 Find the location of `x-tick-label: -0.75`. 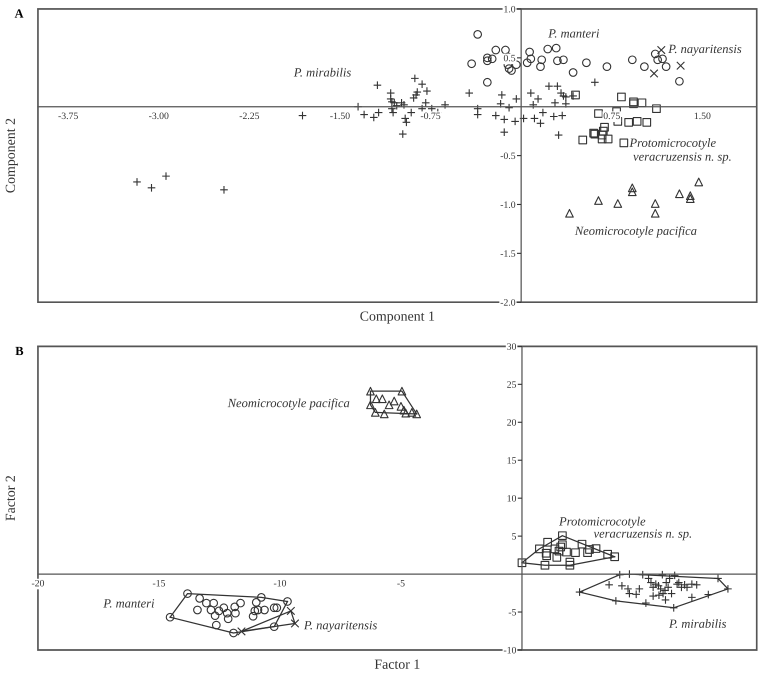

x-tick-label: -0.75 is located at coordinates (430, 116).